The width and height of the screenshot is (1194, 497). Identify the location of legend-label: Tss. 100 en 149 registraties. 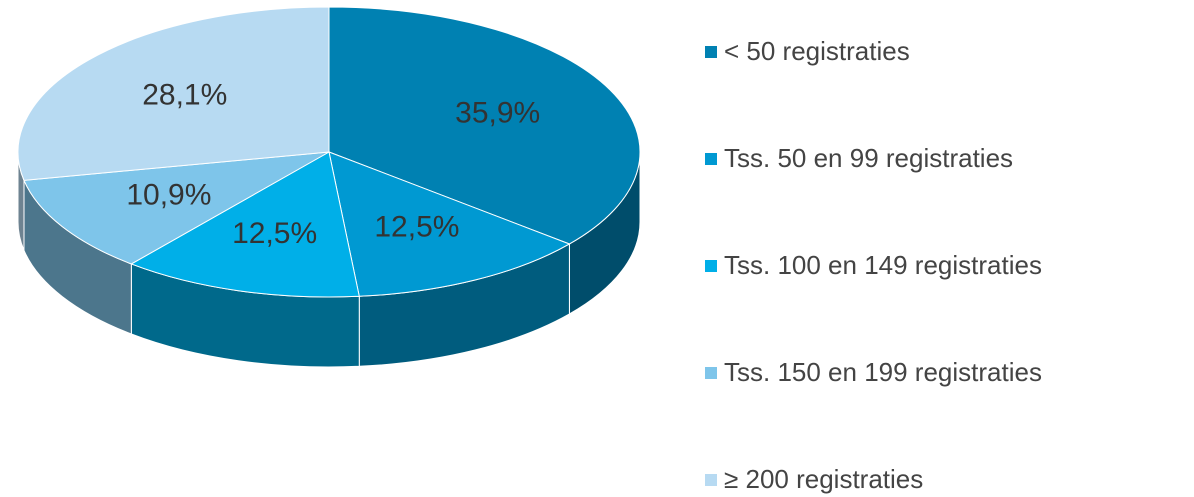
(883, 265).